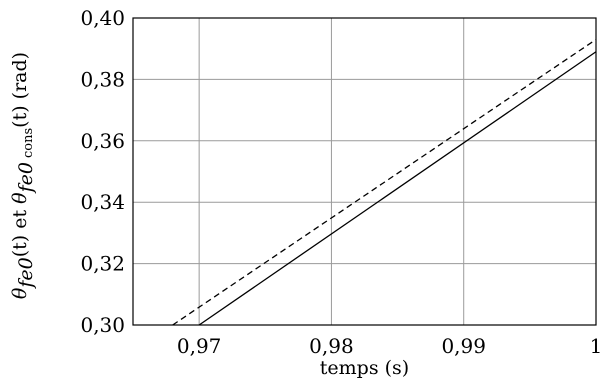  I want to click on y-tick-label: 0,32, so click(102, 264).